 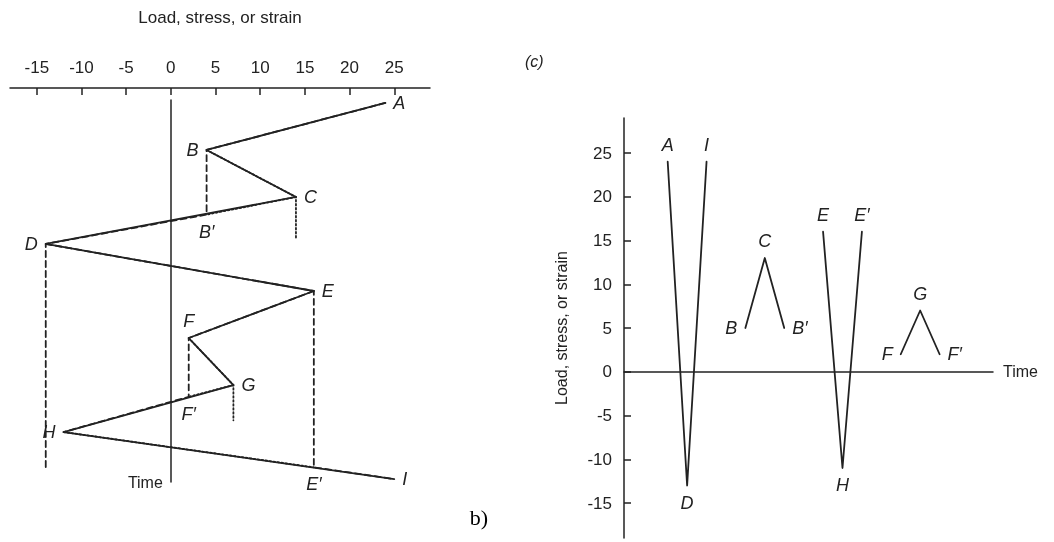 I want to click on text: b), so click(x=478, y=517).